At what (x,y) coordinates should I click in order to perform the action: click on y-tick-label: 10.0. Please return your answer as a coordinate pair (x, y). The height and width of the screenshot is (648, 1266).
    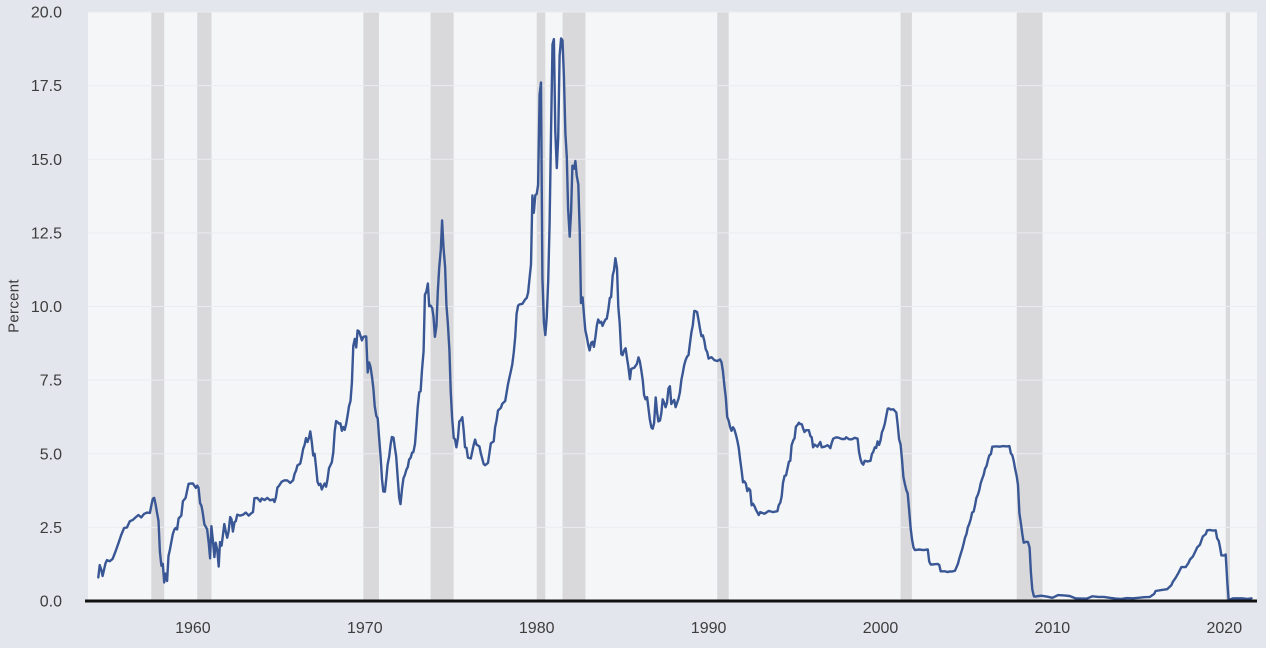
    Looking at the image, I should click on (46, 307).